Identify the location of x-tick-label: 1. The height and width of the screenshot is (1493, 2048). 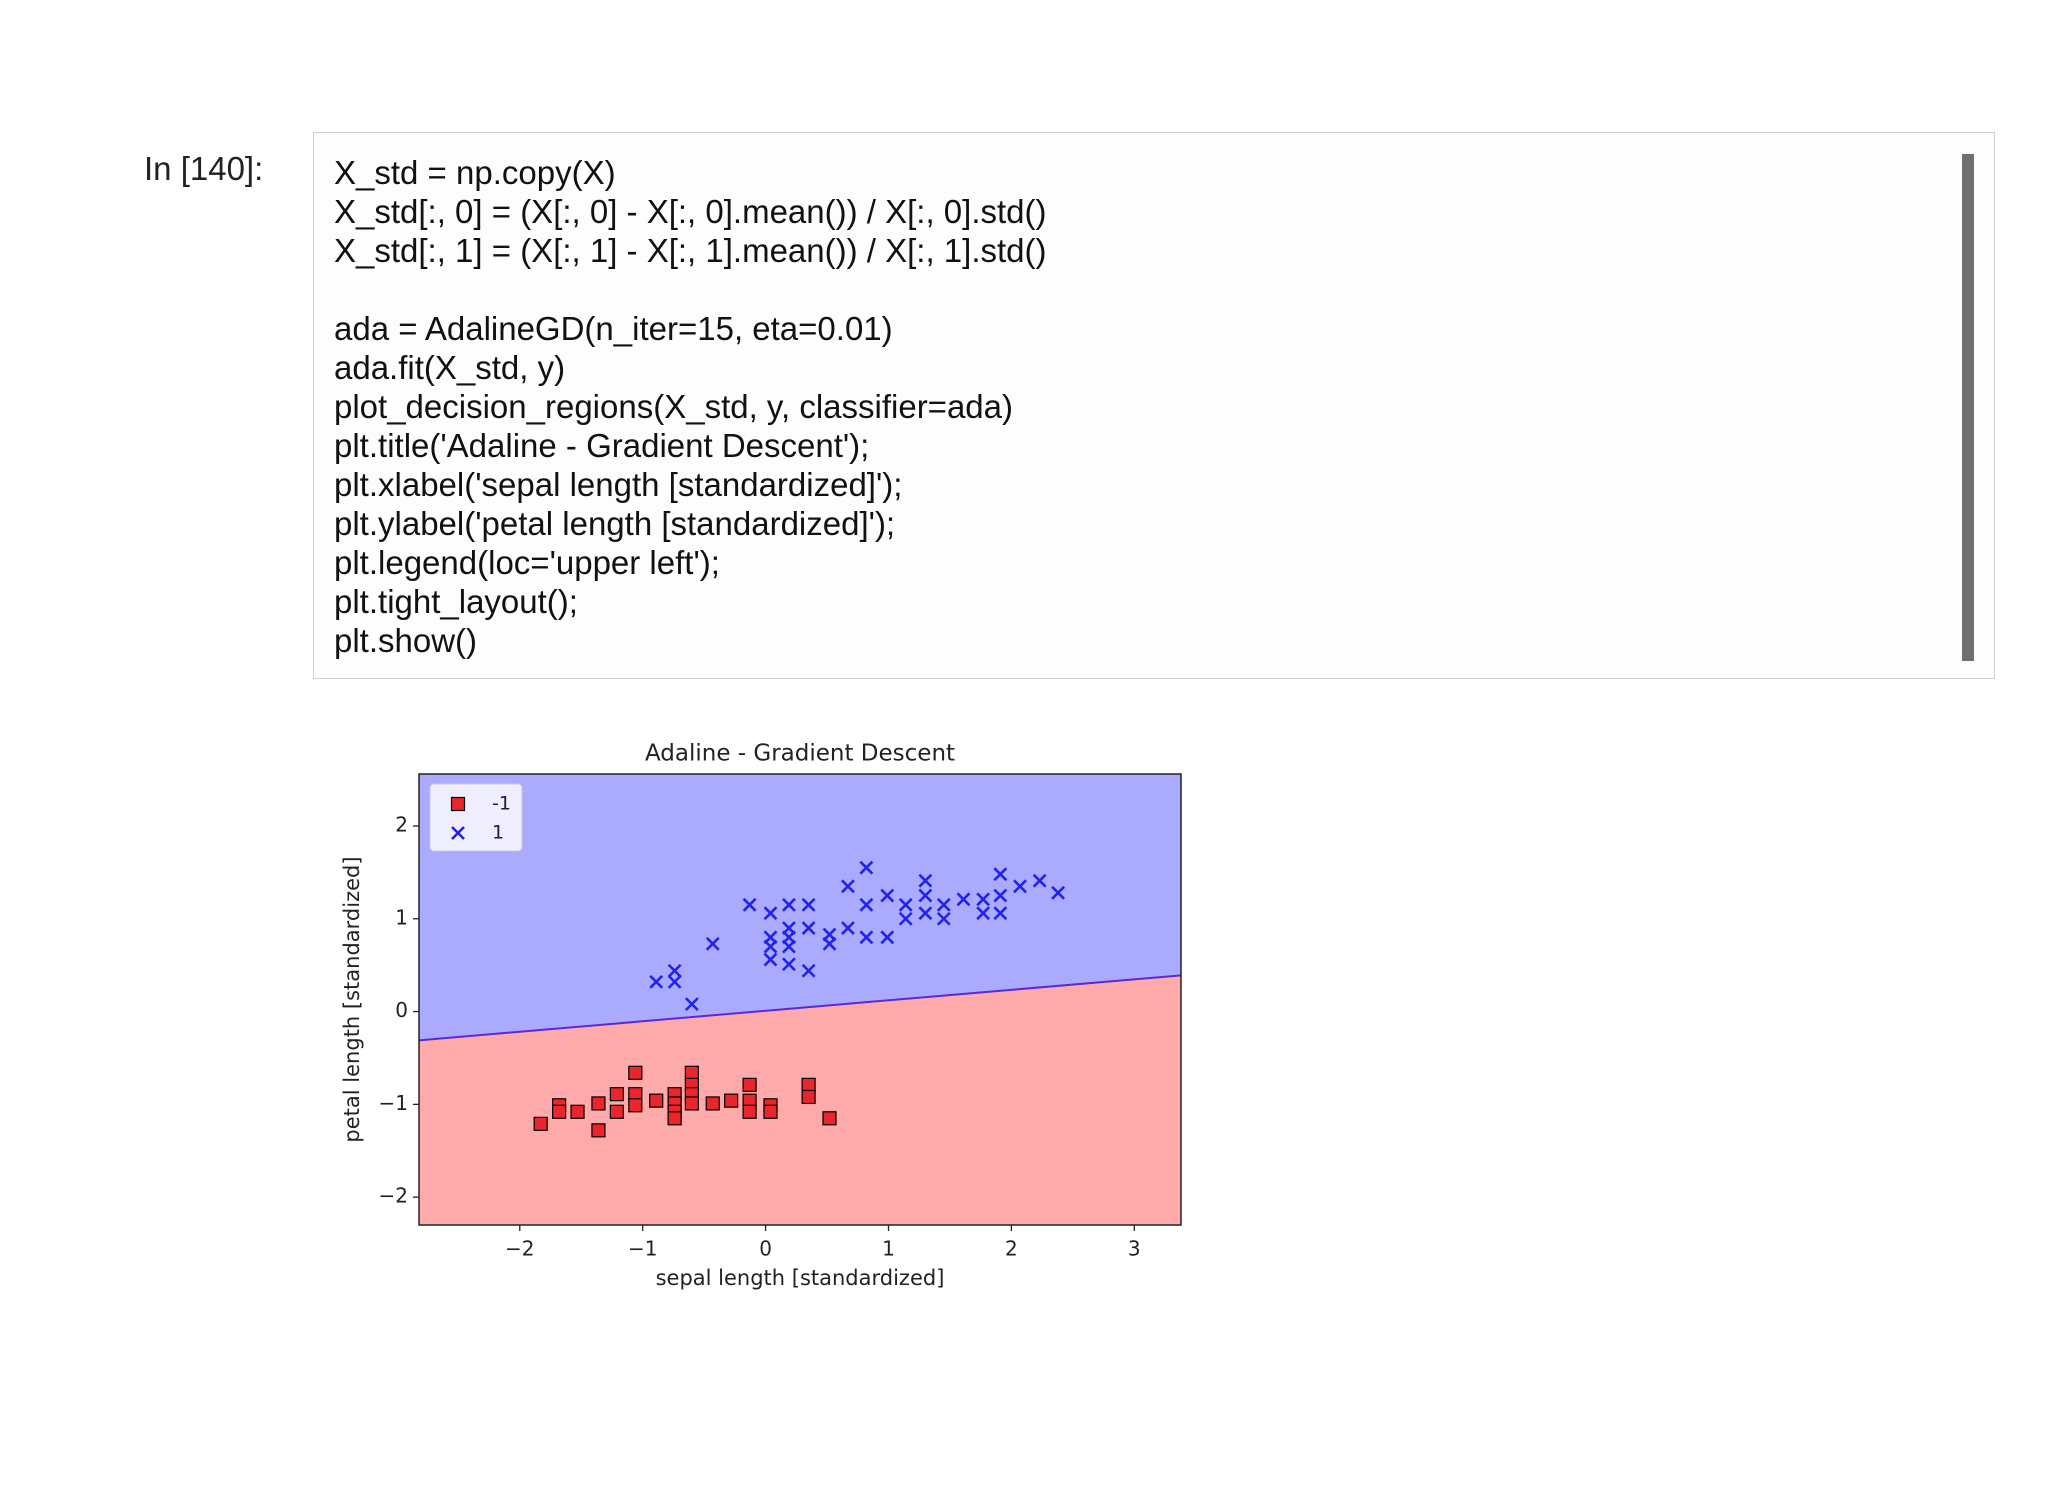
(888, 1249).